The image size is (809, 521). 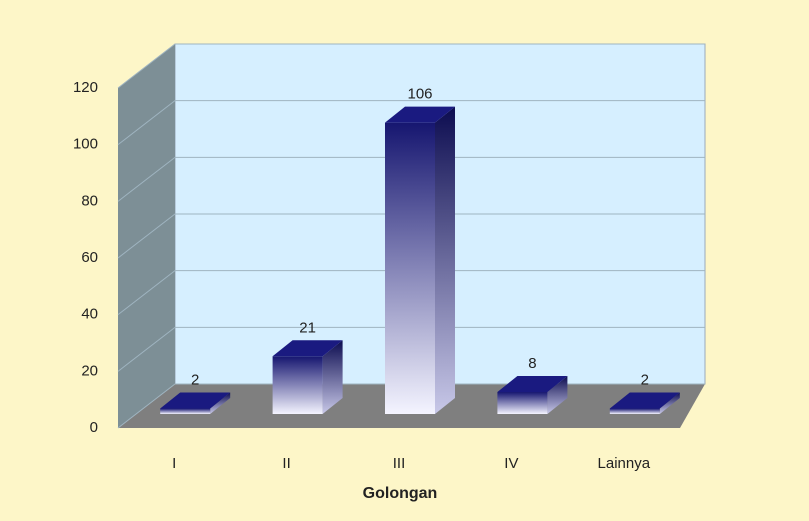 I want to click on y-tick-label: 60, so click(x=89, y=257).